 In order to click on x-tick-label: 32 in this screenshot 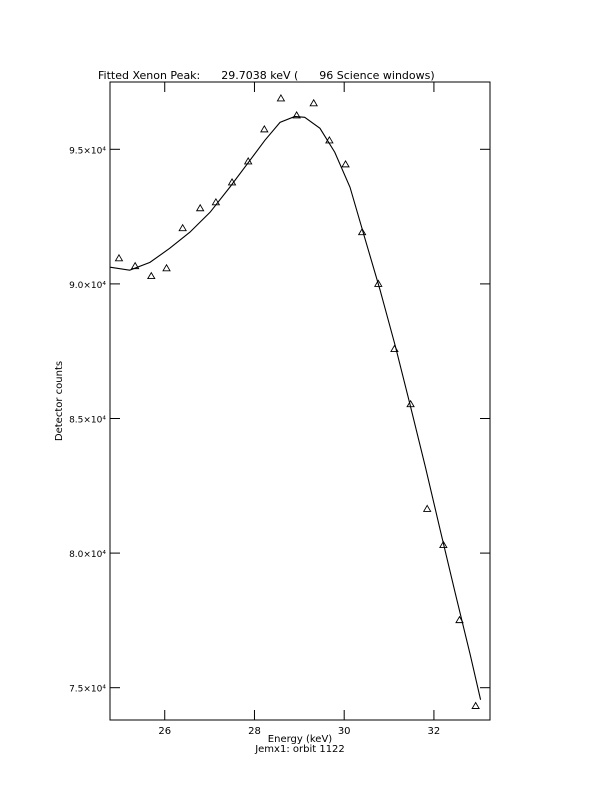, I will do `click(434, 731)`.